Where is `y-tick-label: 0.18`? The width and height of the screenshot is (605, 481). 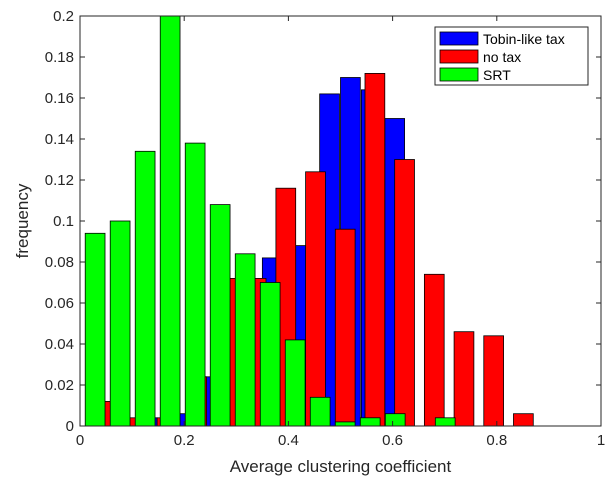
y-tick-label: 0.18 is located at coordinates (59, 57).